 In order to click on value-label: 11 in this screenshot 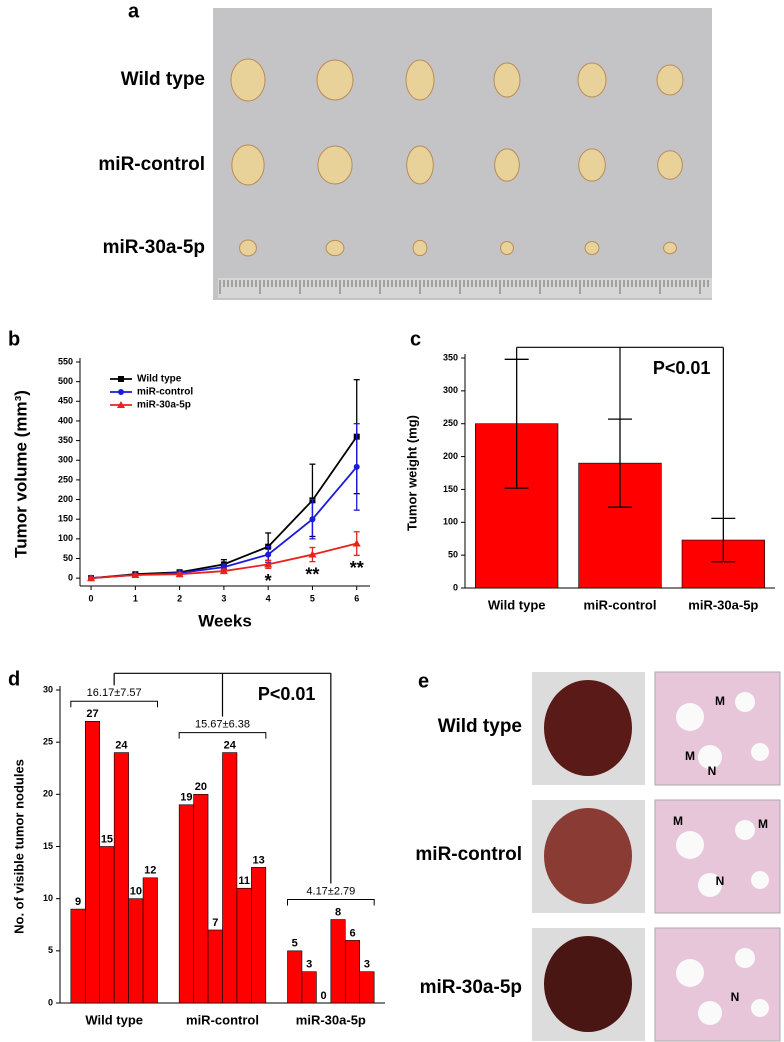, I will do `click(244, 881)`.